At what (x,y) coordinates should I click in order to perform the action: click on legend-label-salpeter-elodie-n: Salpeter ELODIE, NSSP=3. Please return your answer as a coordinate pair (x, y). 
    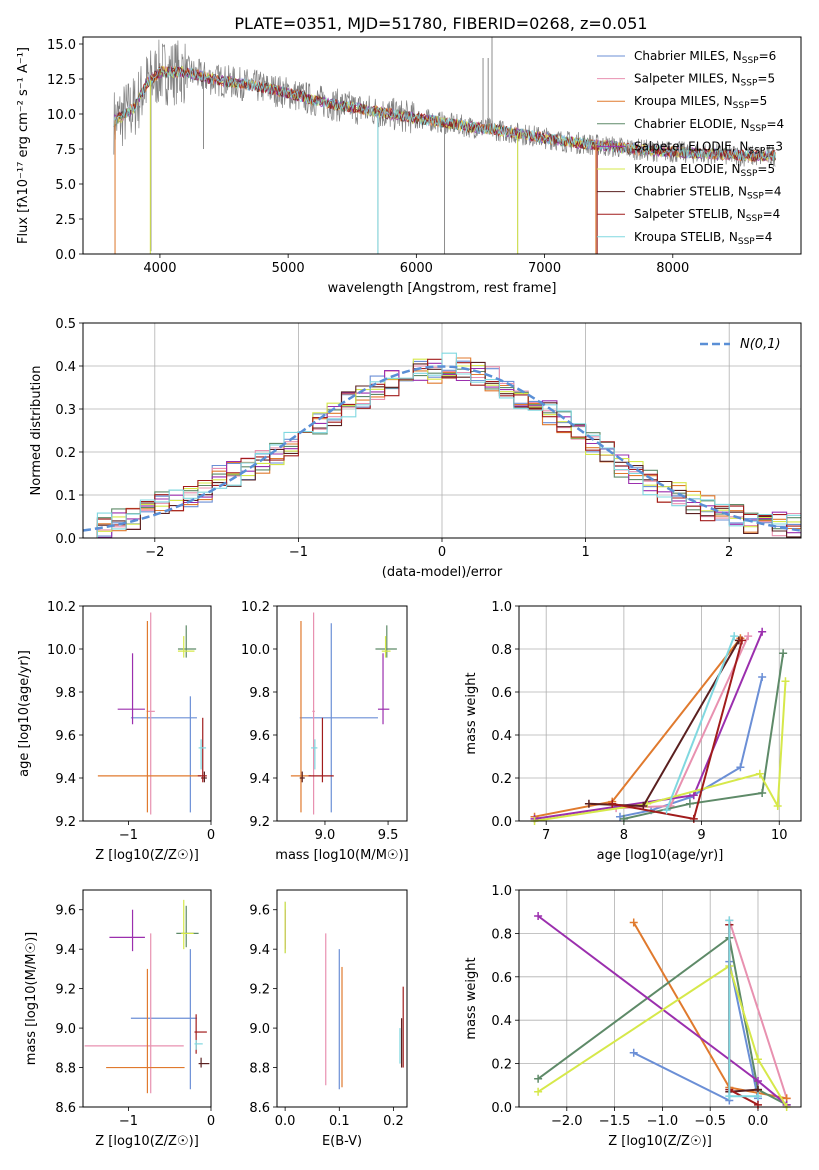
    Looking at the image, I should click on (708, 147).